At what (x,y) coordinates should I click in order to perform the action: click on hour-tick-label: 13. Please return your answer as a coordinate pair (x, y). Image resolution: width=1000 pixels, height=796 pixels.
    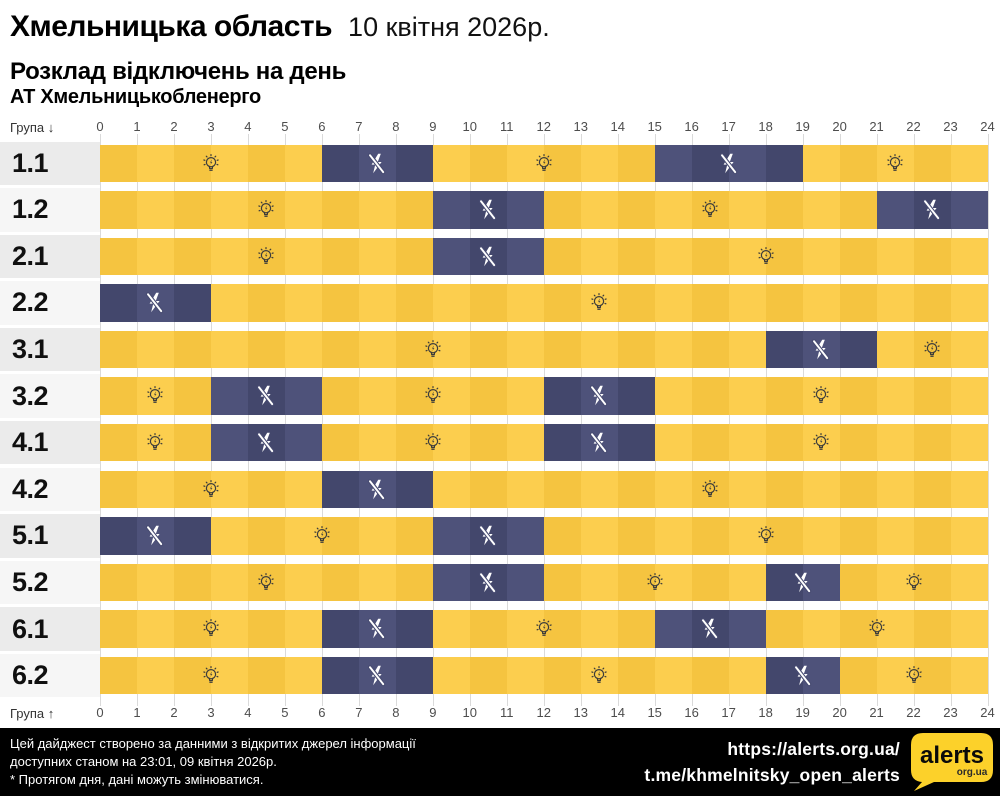
    Looking at the image, I should click on (580, 126).